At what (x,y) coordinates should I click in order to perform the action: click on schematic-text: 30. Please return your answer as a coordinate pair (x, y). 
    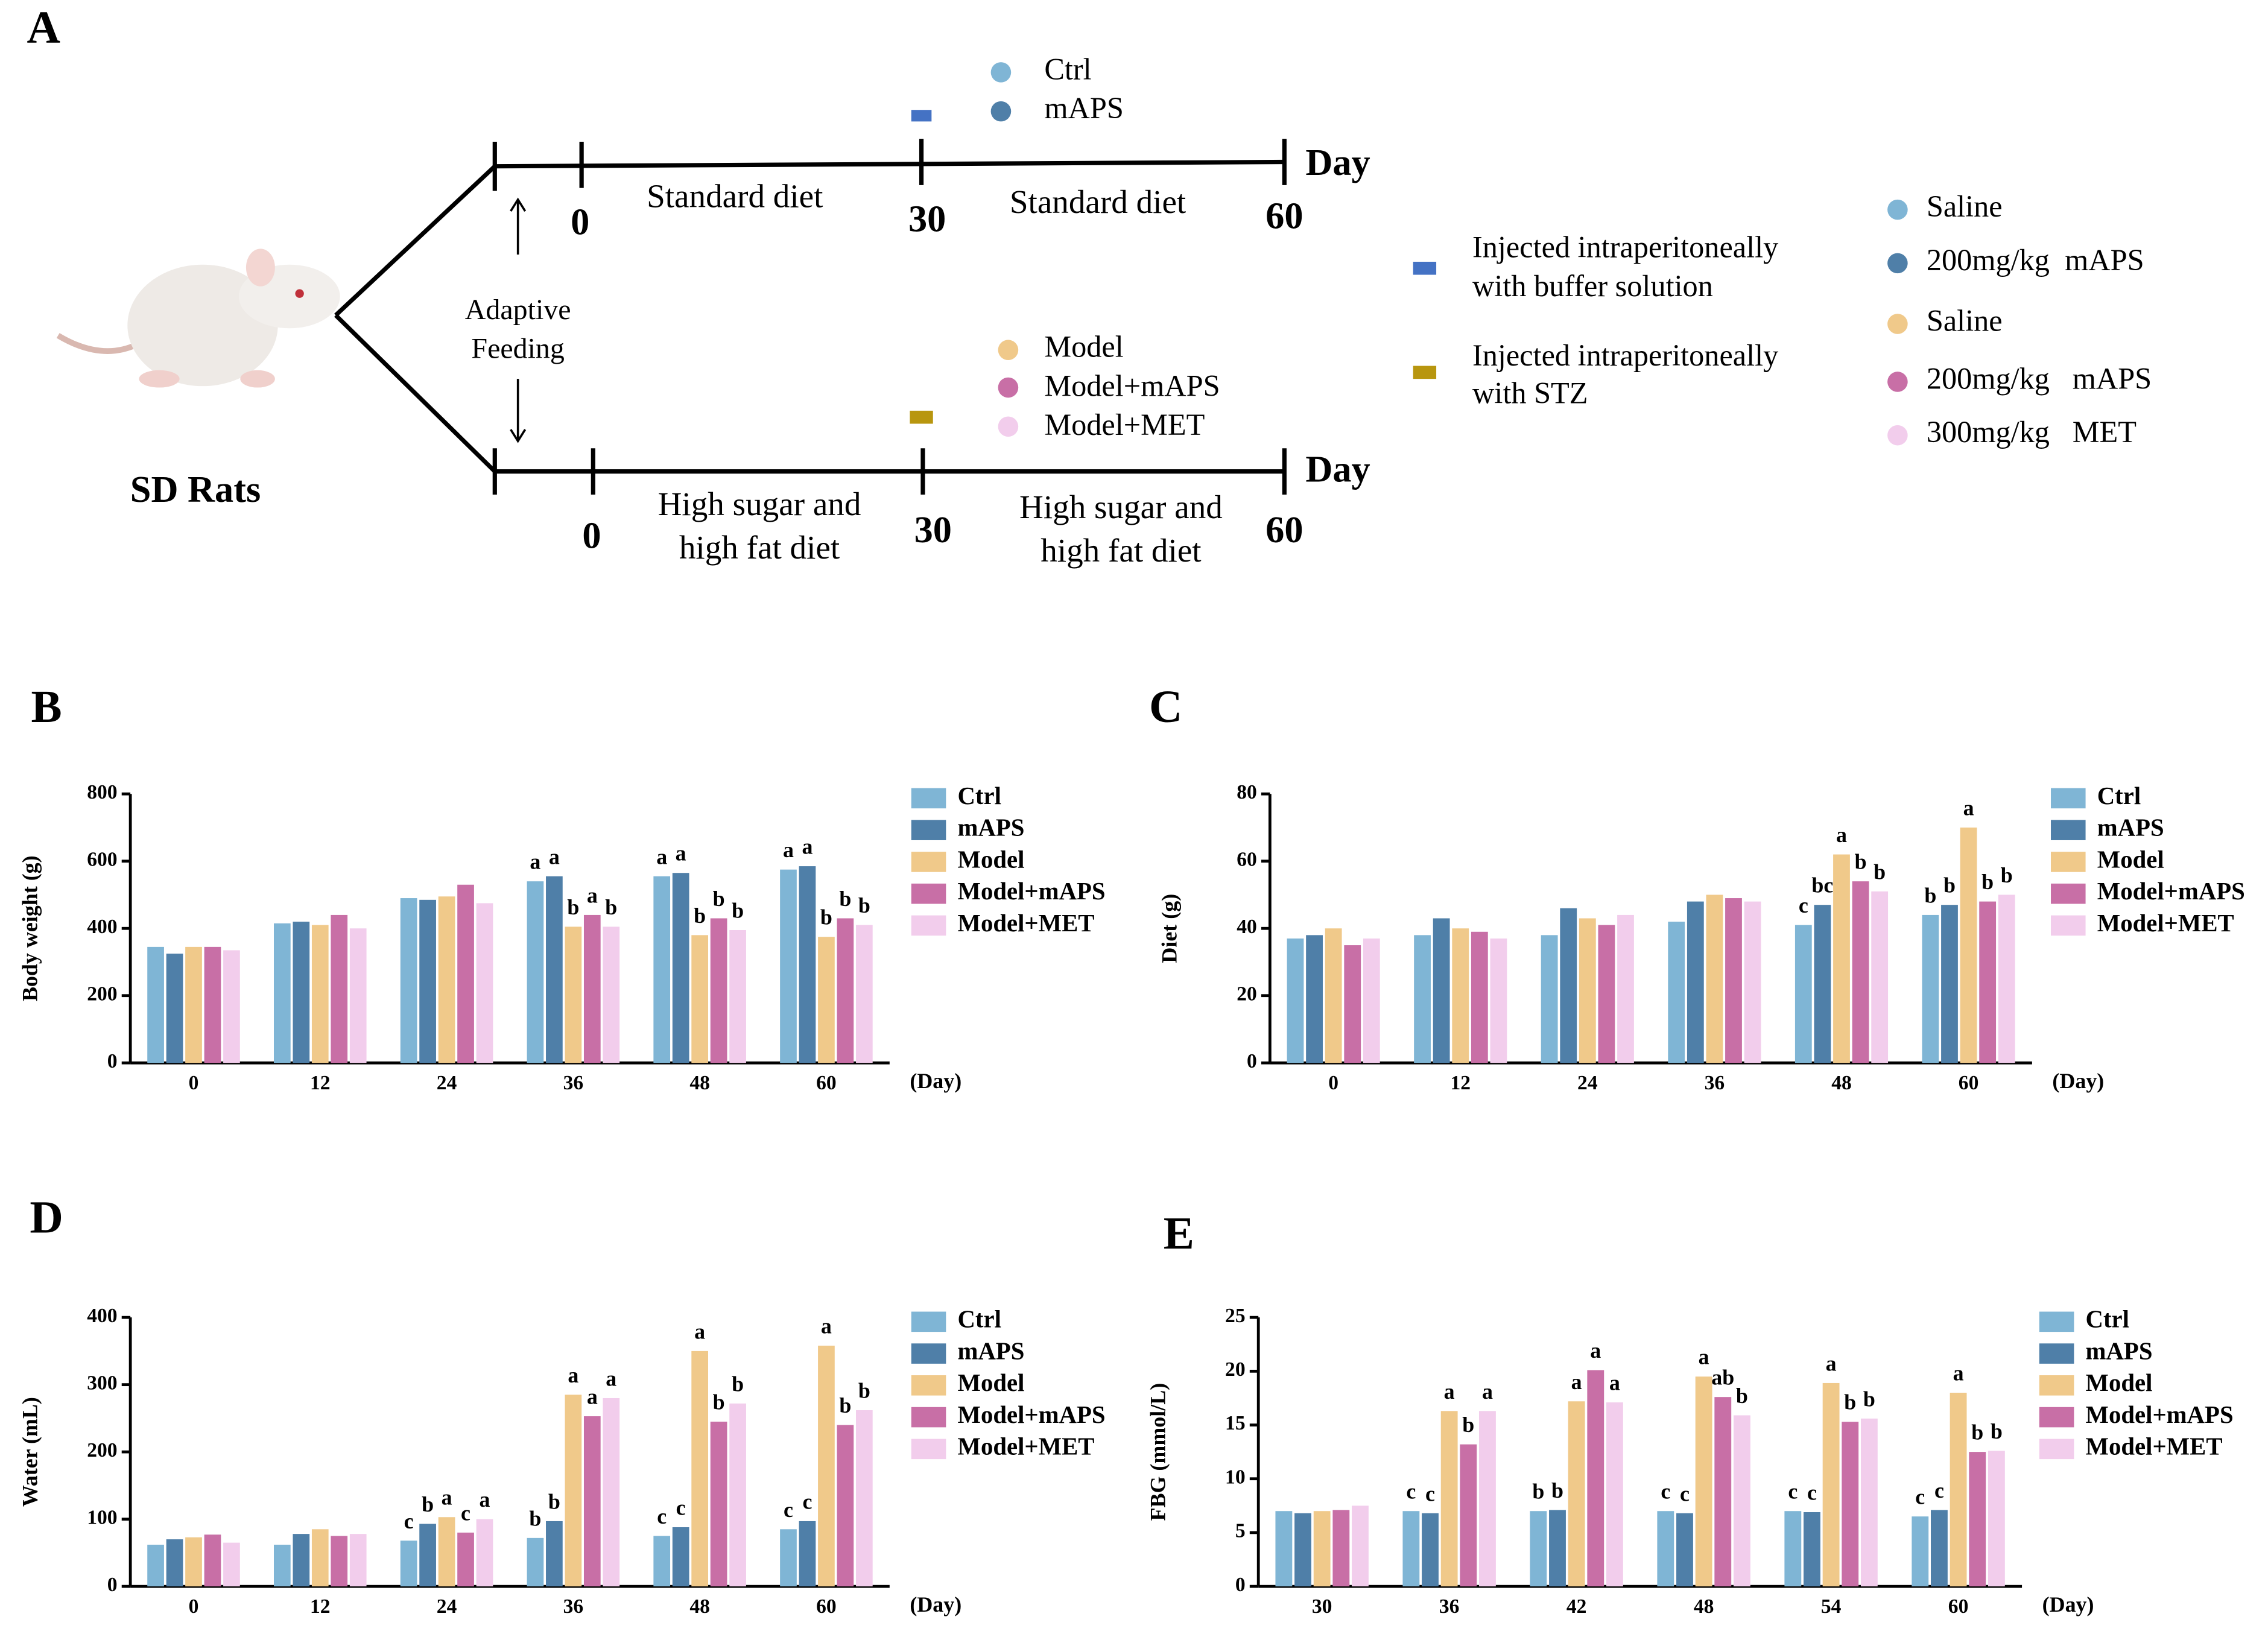
    Looking at the image, I should click on (933, 530).